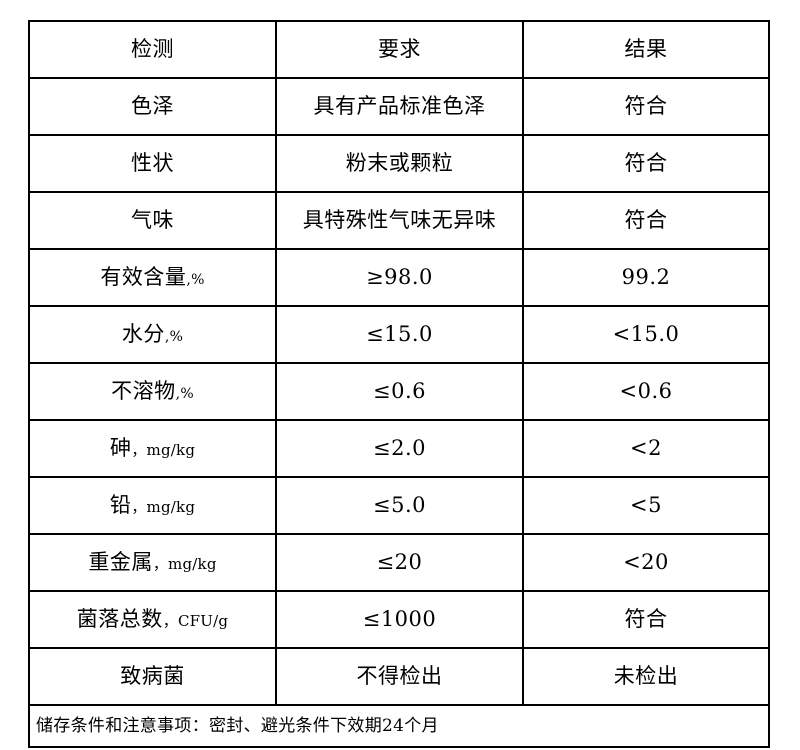 The width and height of the screenshot is (800, 750). I want to click on table-row: 菌落总数，CFU/g ≤1000 符合, so click(399, 619).